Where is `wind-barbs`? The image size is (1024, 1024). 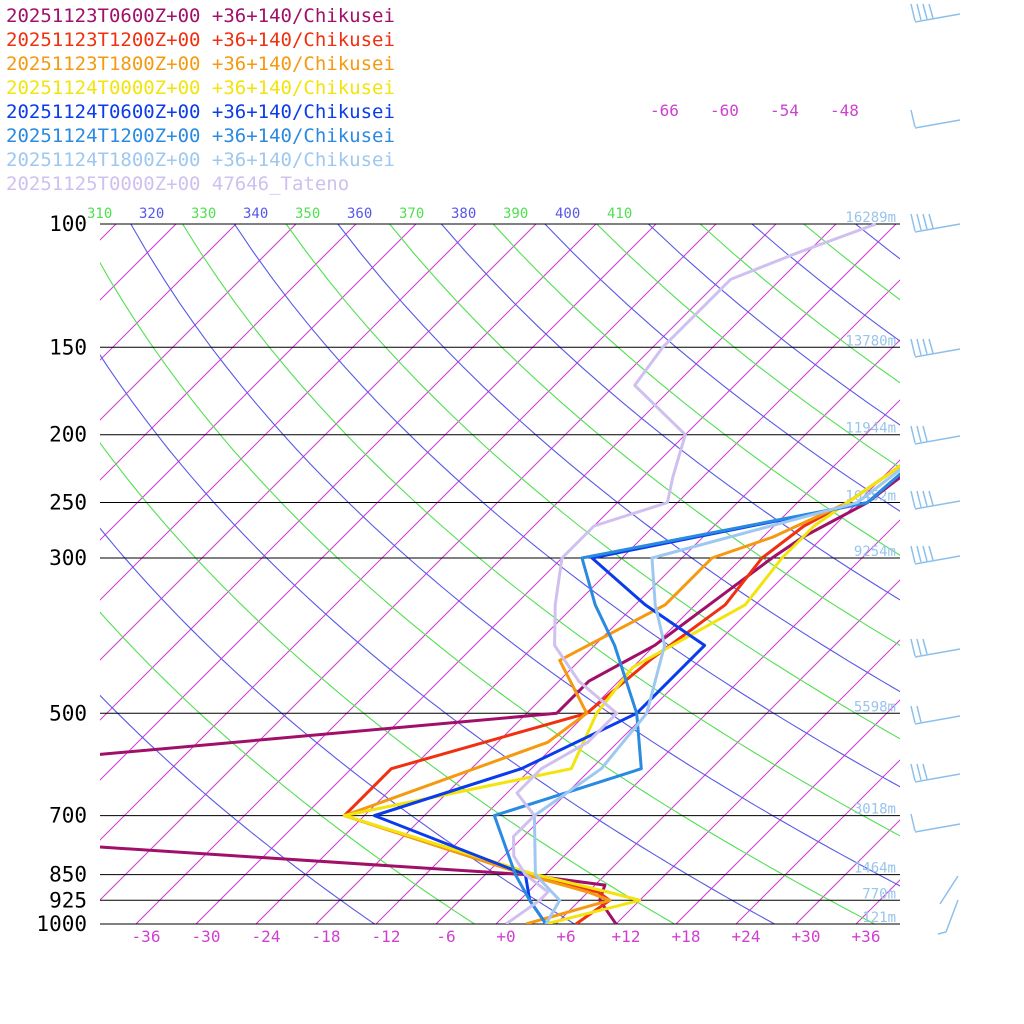
wind-barbs is located at coordinates (935, 469).